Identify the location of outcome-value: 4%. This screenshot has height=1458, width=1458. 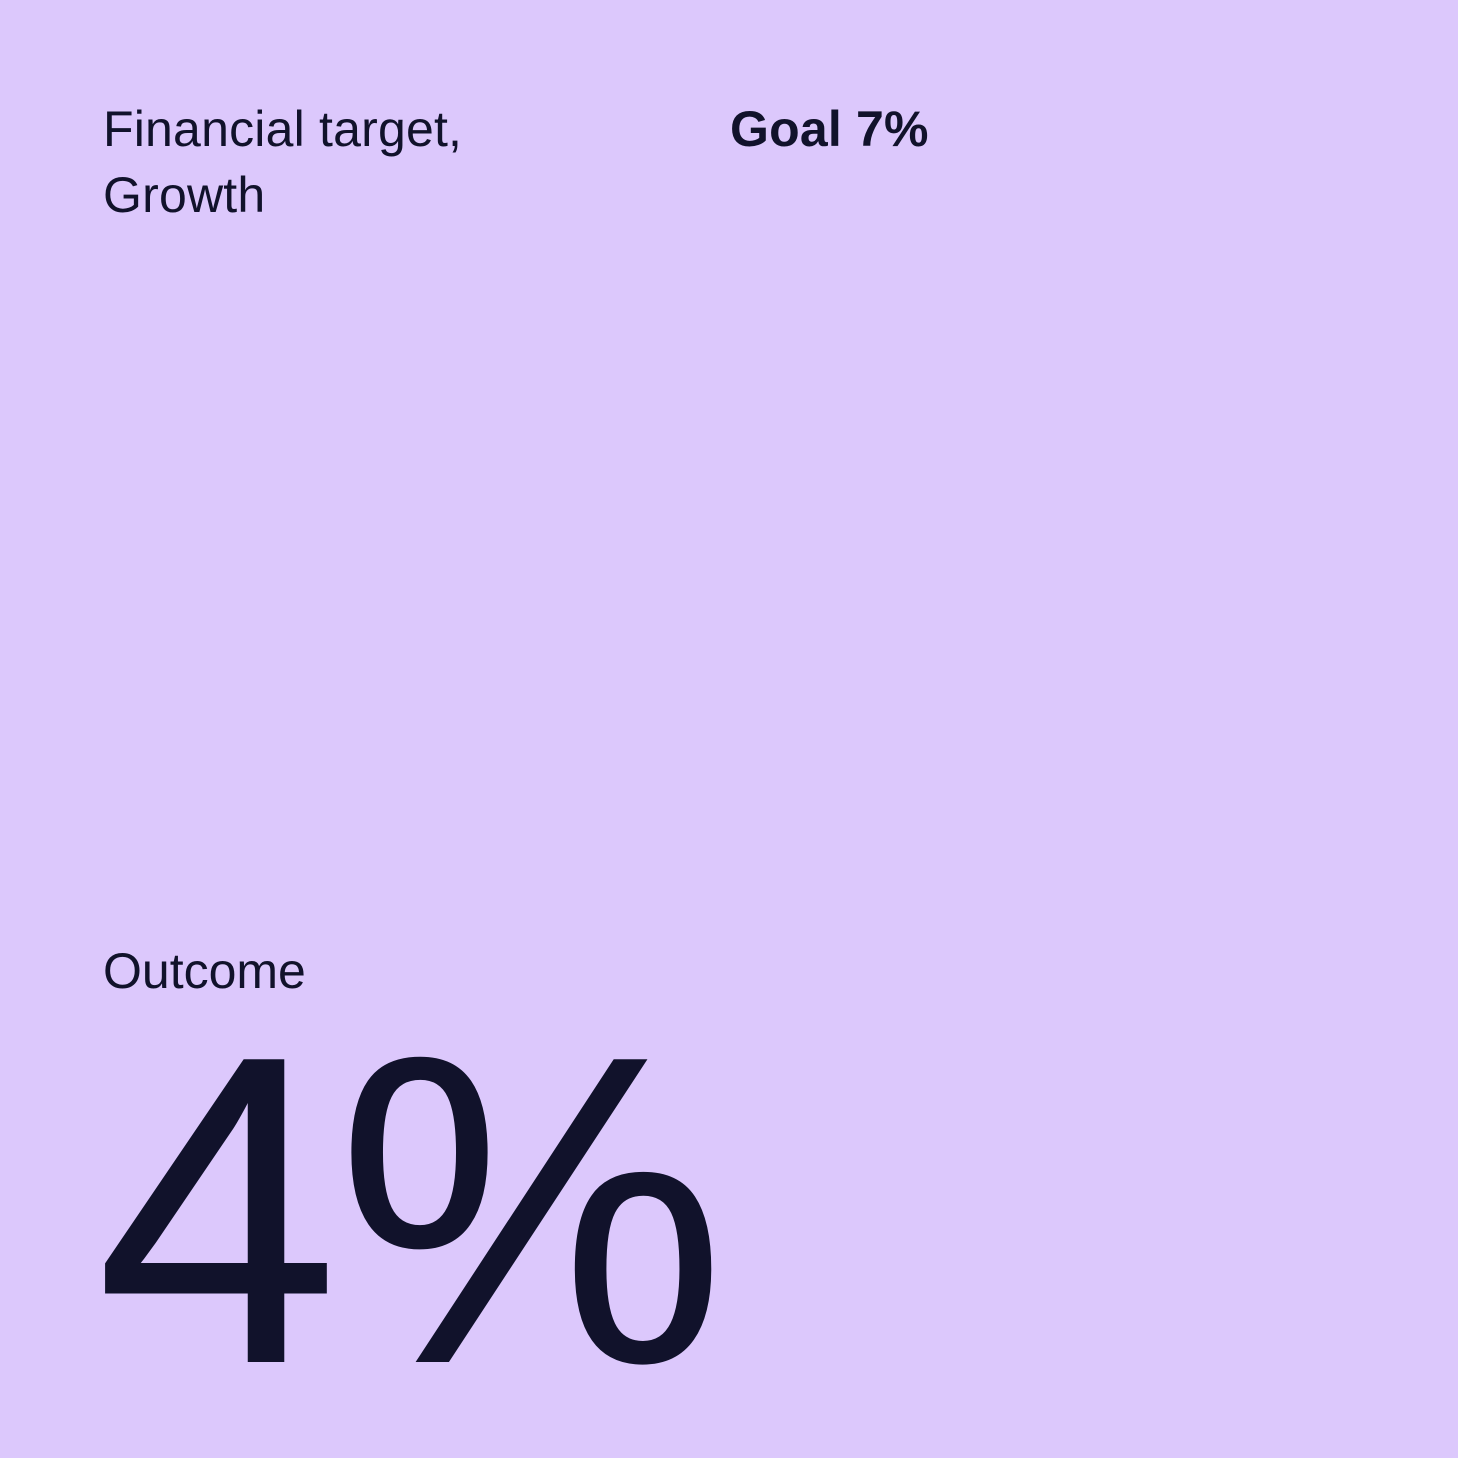
(411, 1210).